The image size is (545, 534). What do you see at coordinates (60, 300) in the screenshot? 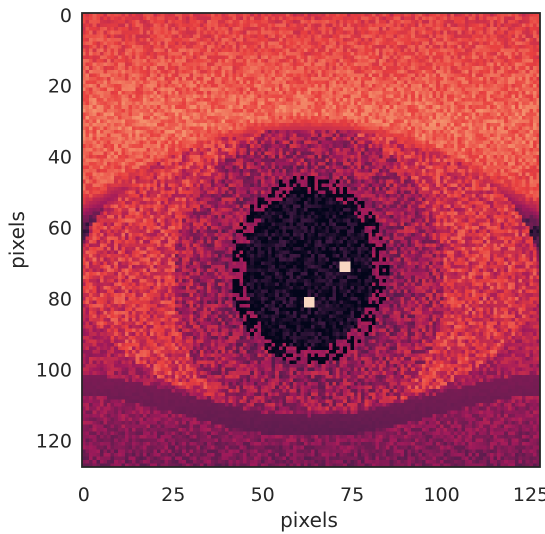
I see `y-tick-label: 80` at bounding box center [60, 300].